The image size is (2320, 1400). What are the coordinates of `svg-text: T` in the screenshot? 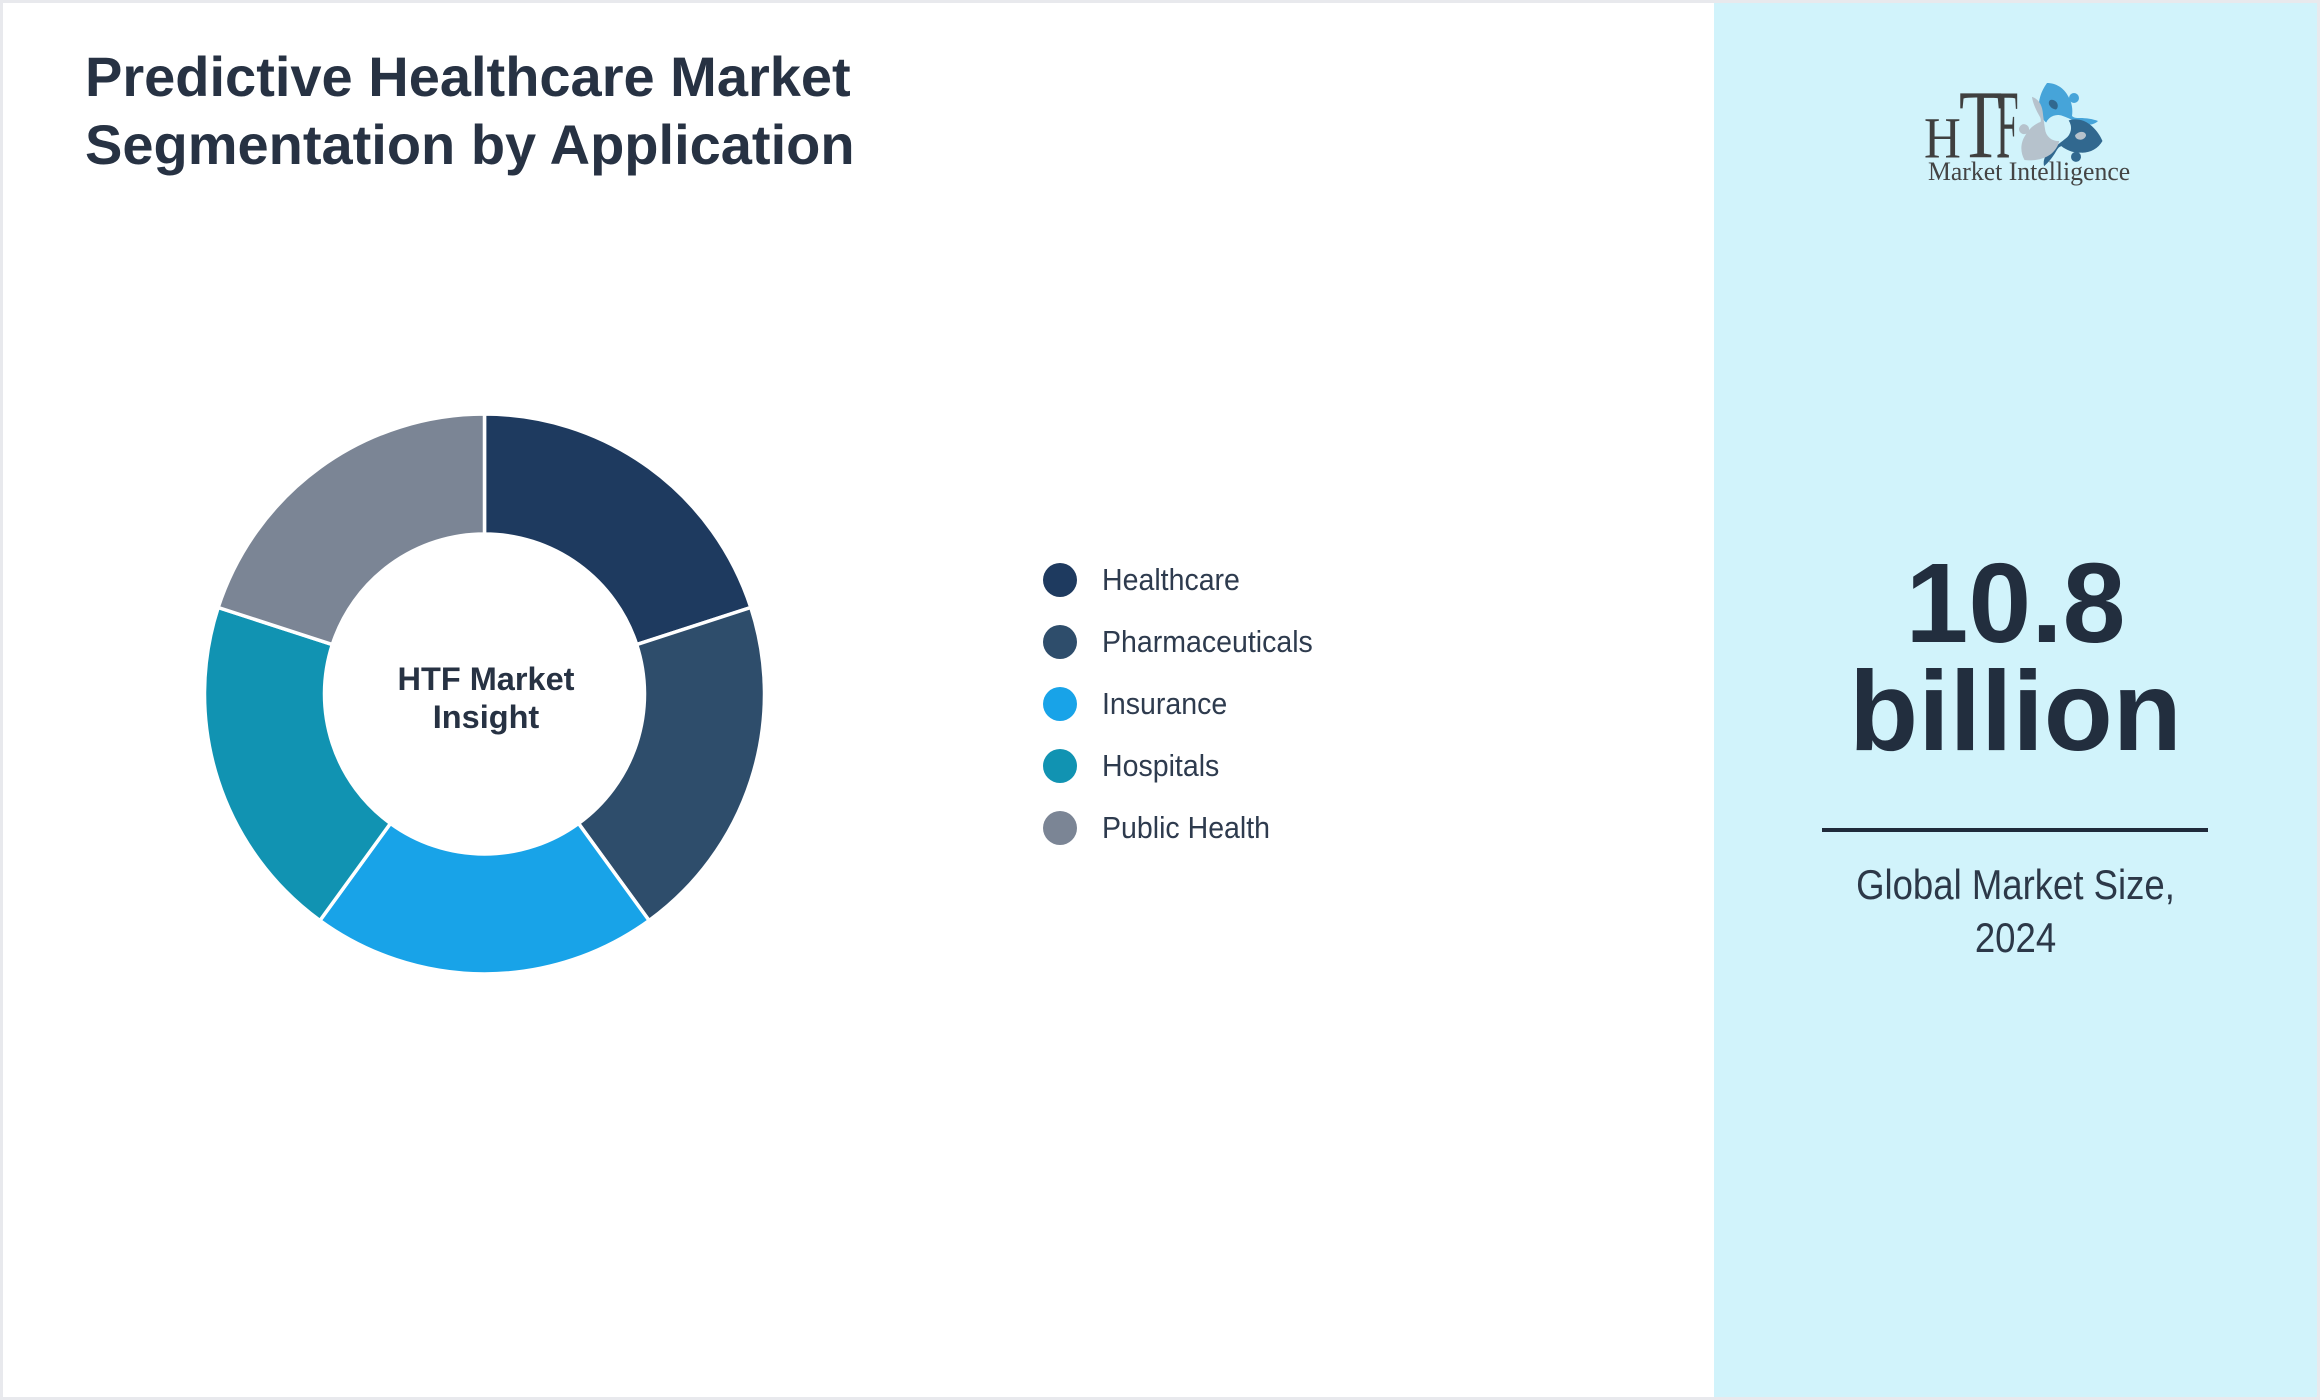 It's located at (1980, 125).